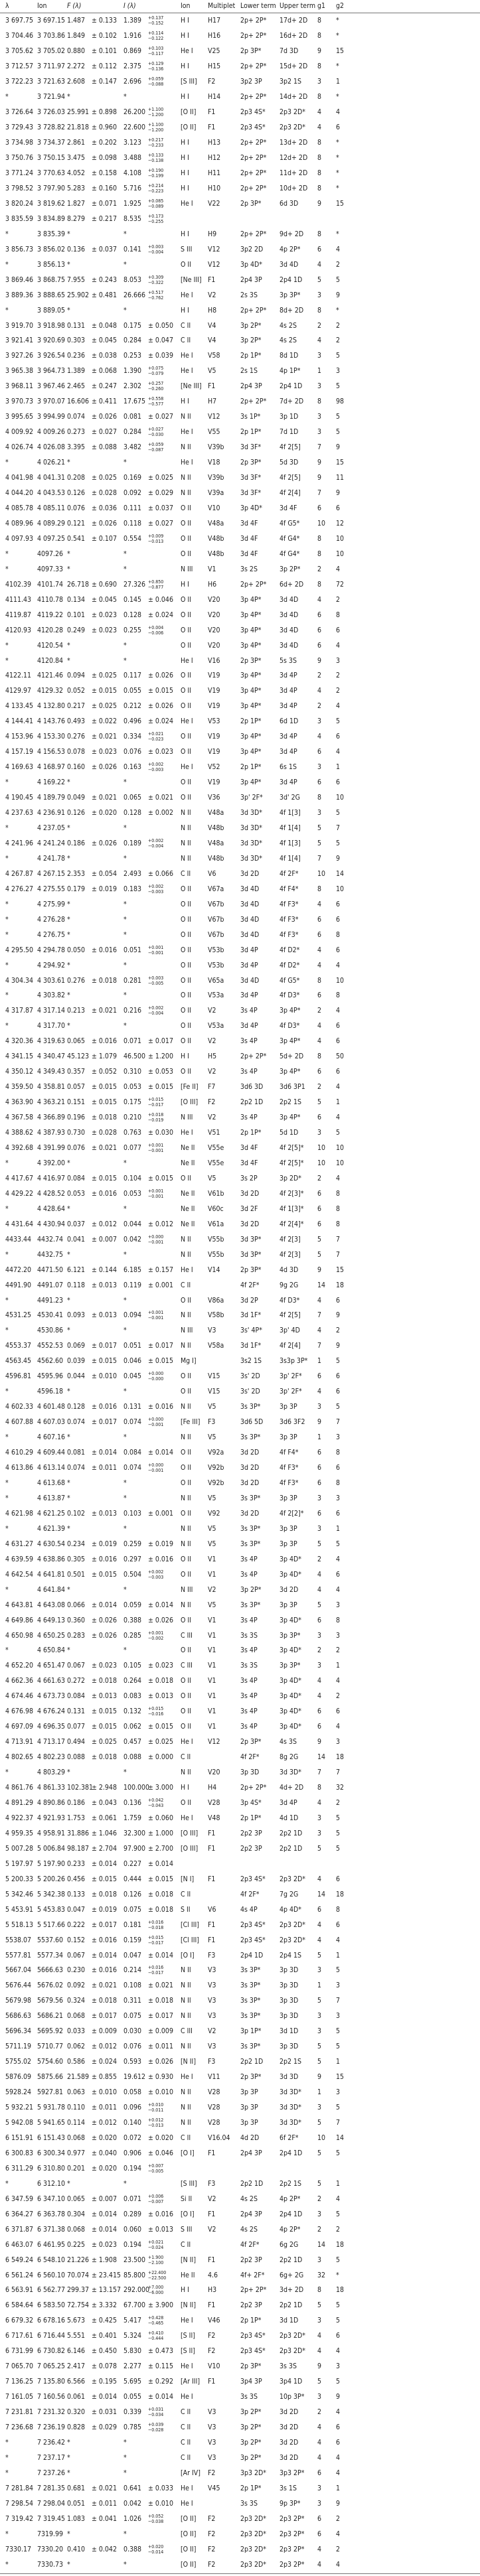 Image resolution: width=480 pixels, height=2576 pixels. I want to click on cell-ion: N II, so click(186, 1971).